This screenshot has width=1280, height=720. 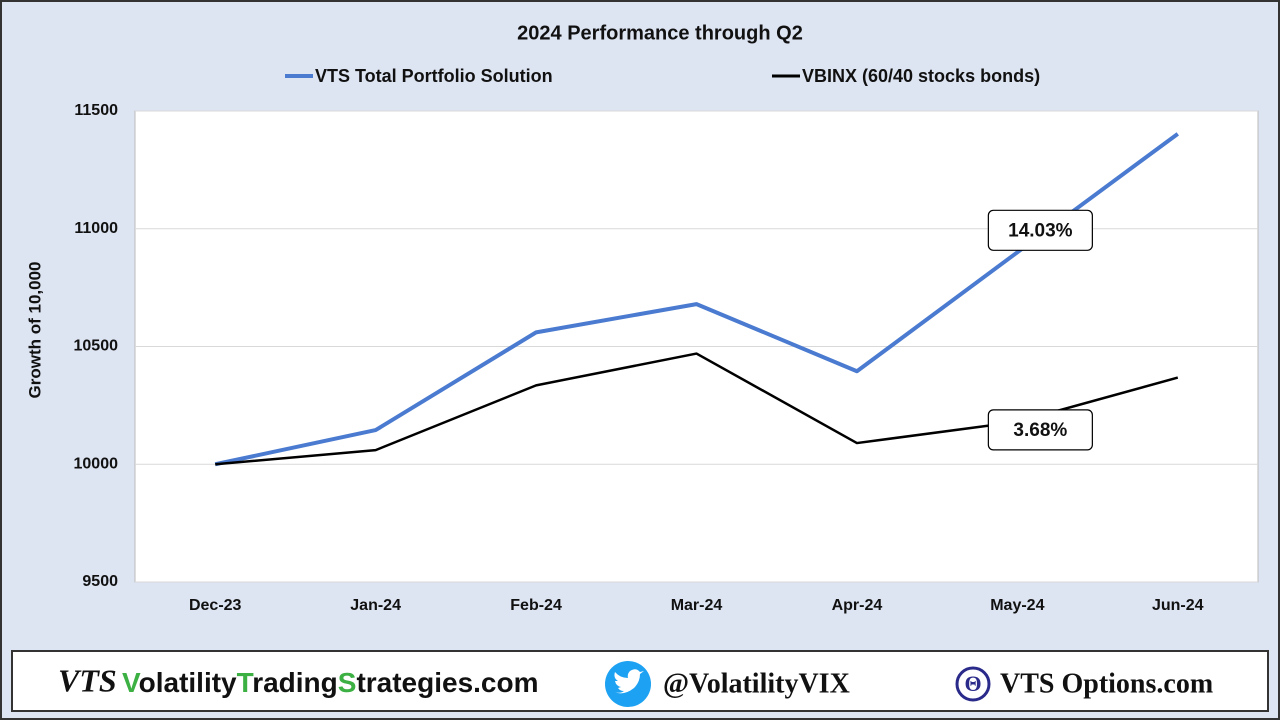 I want to click on site-part: trategies.com, so click(x=447, y=682).